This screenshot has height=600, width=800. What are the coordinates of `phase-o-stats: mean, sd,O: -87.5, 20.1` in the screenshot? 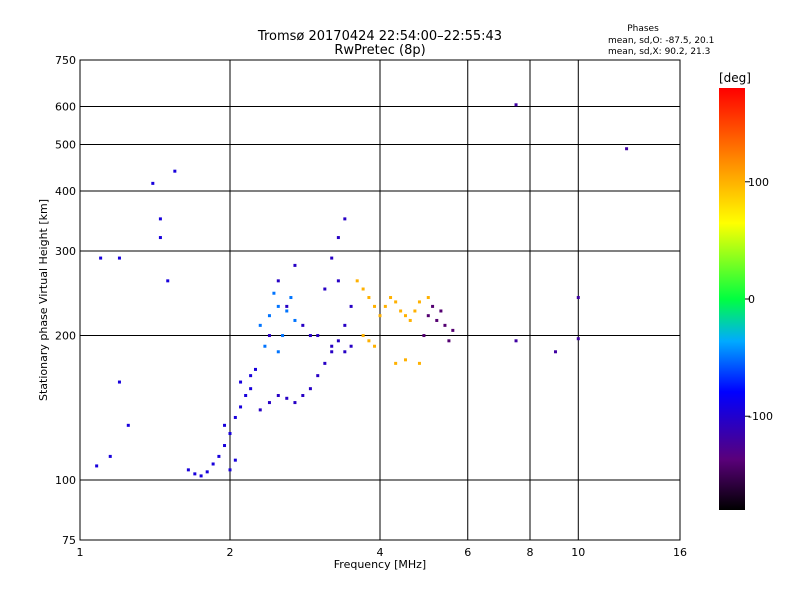 It's located at (661, 41).